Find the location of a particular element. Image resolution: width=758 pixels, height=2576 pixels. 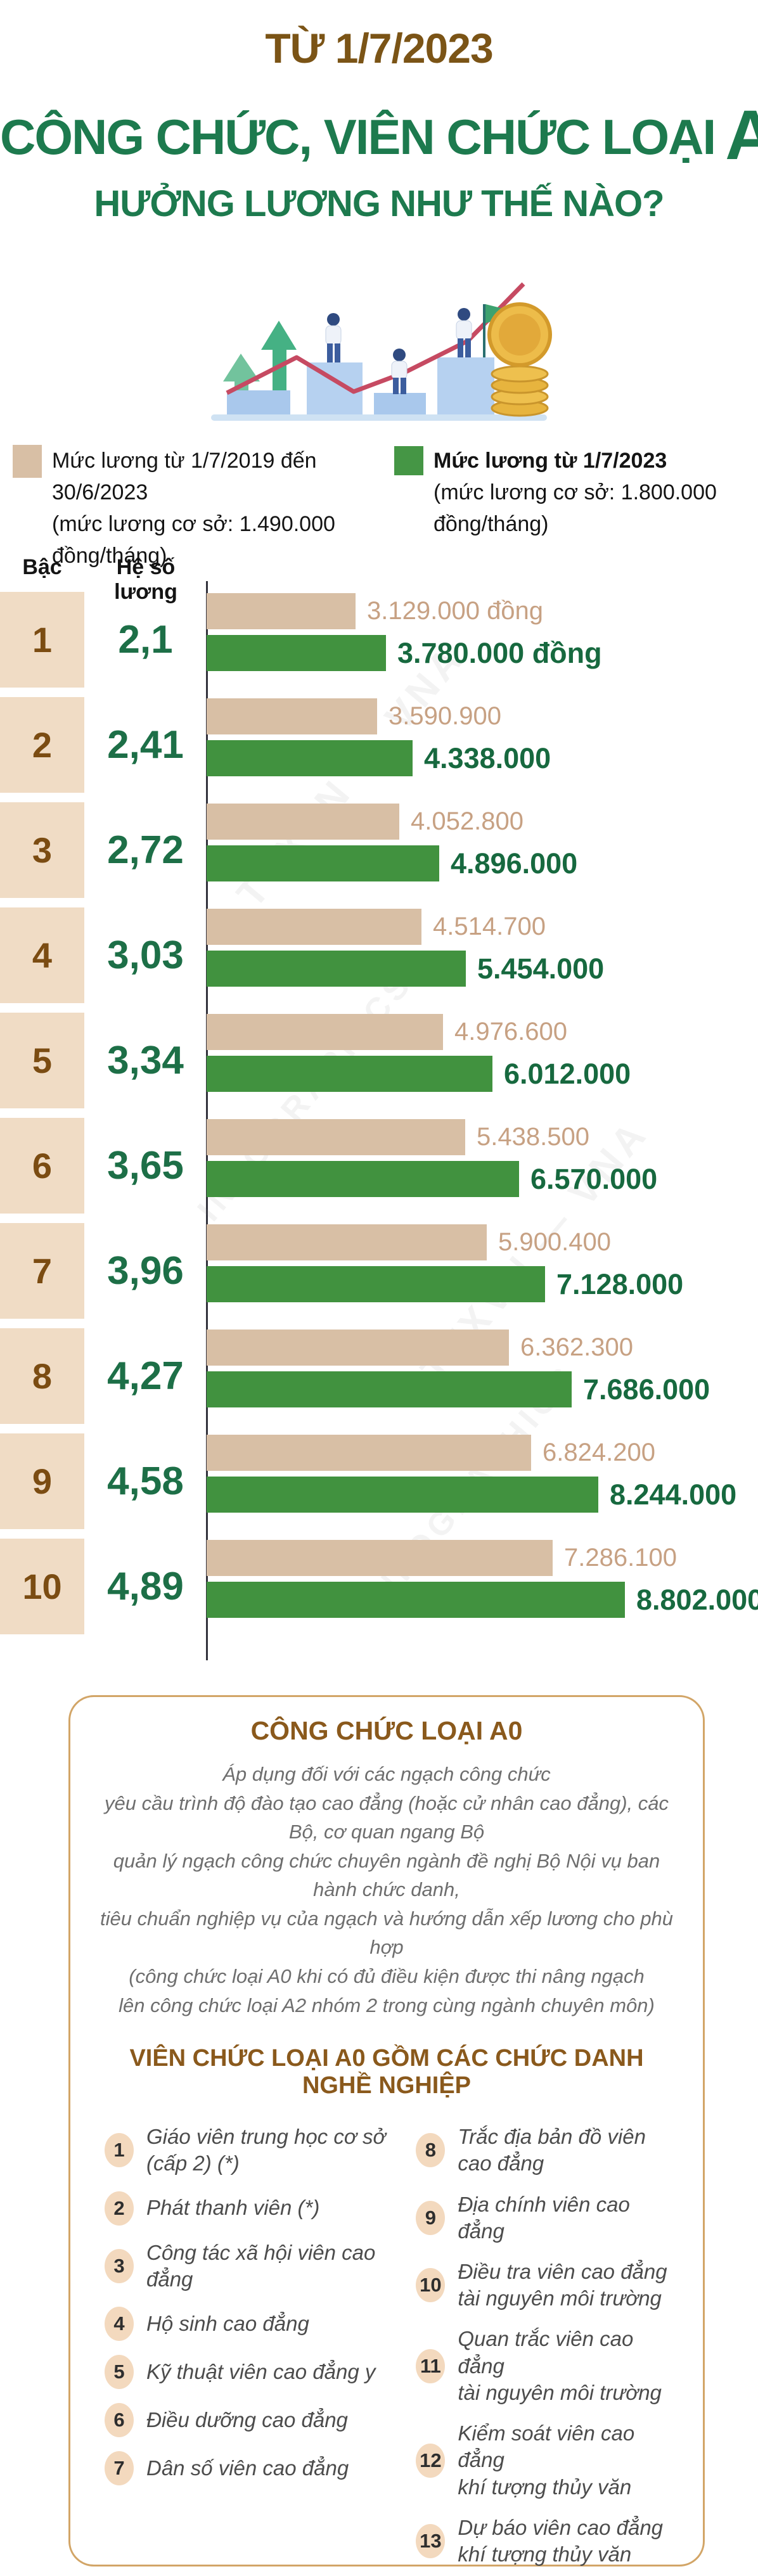

job-list-item: 9 Địa chính viên cao đẳng is located at coordinates (548, 2218).